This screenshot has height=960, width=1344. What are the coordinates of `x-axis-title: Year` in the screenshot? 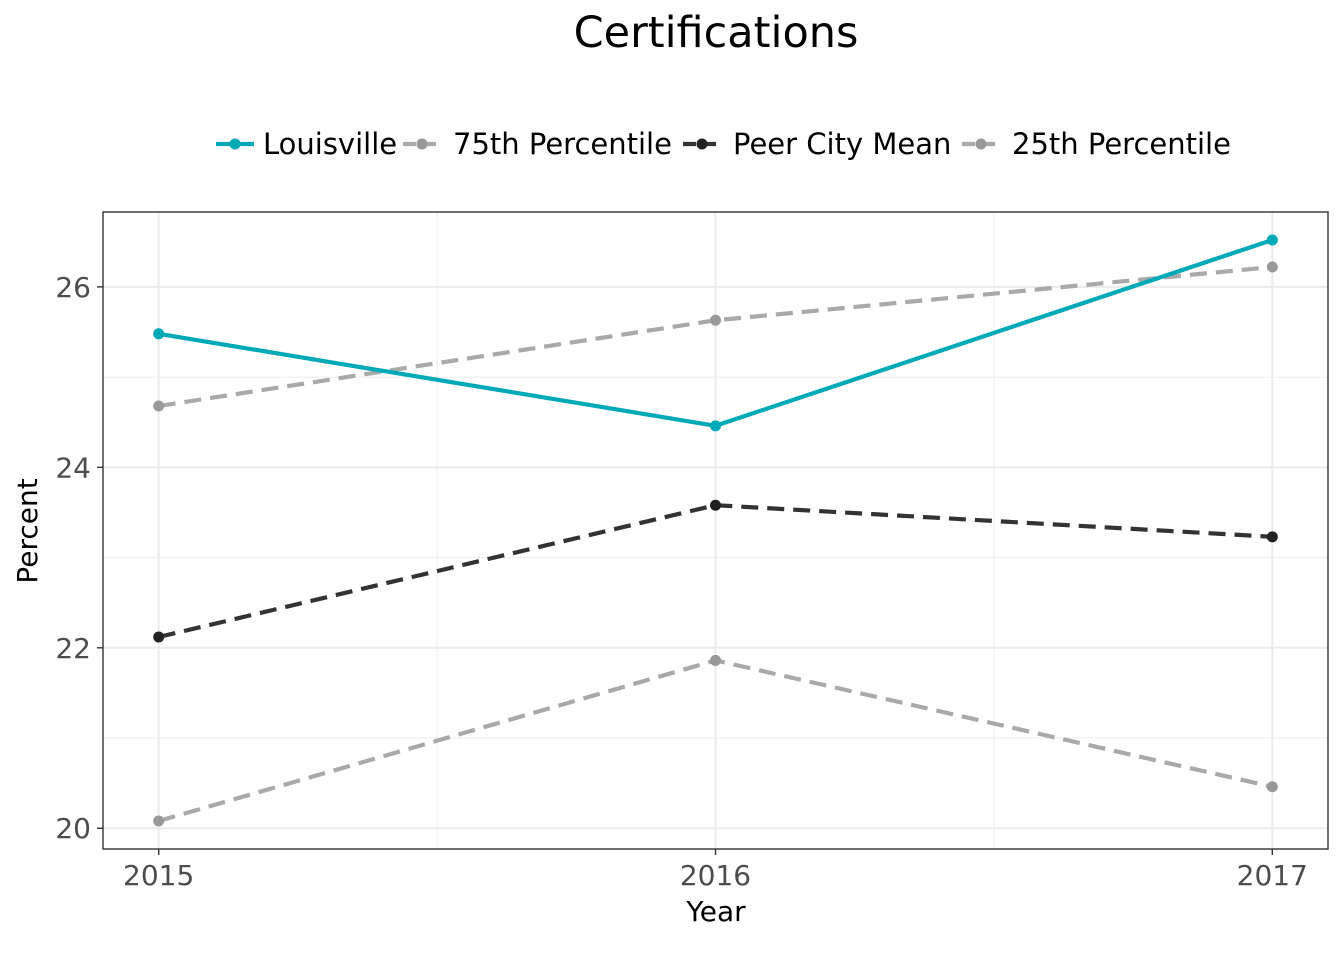 It's located at (715, 911).